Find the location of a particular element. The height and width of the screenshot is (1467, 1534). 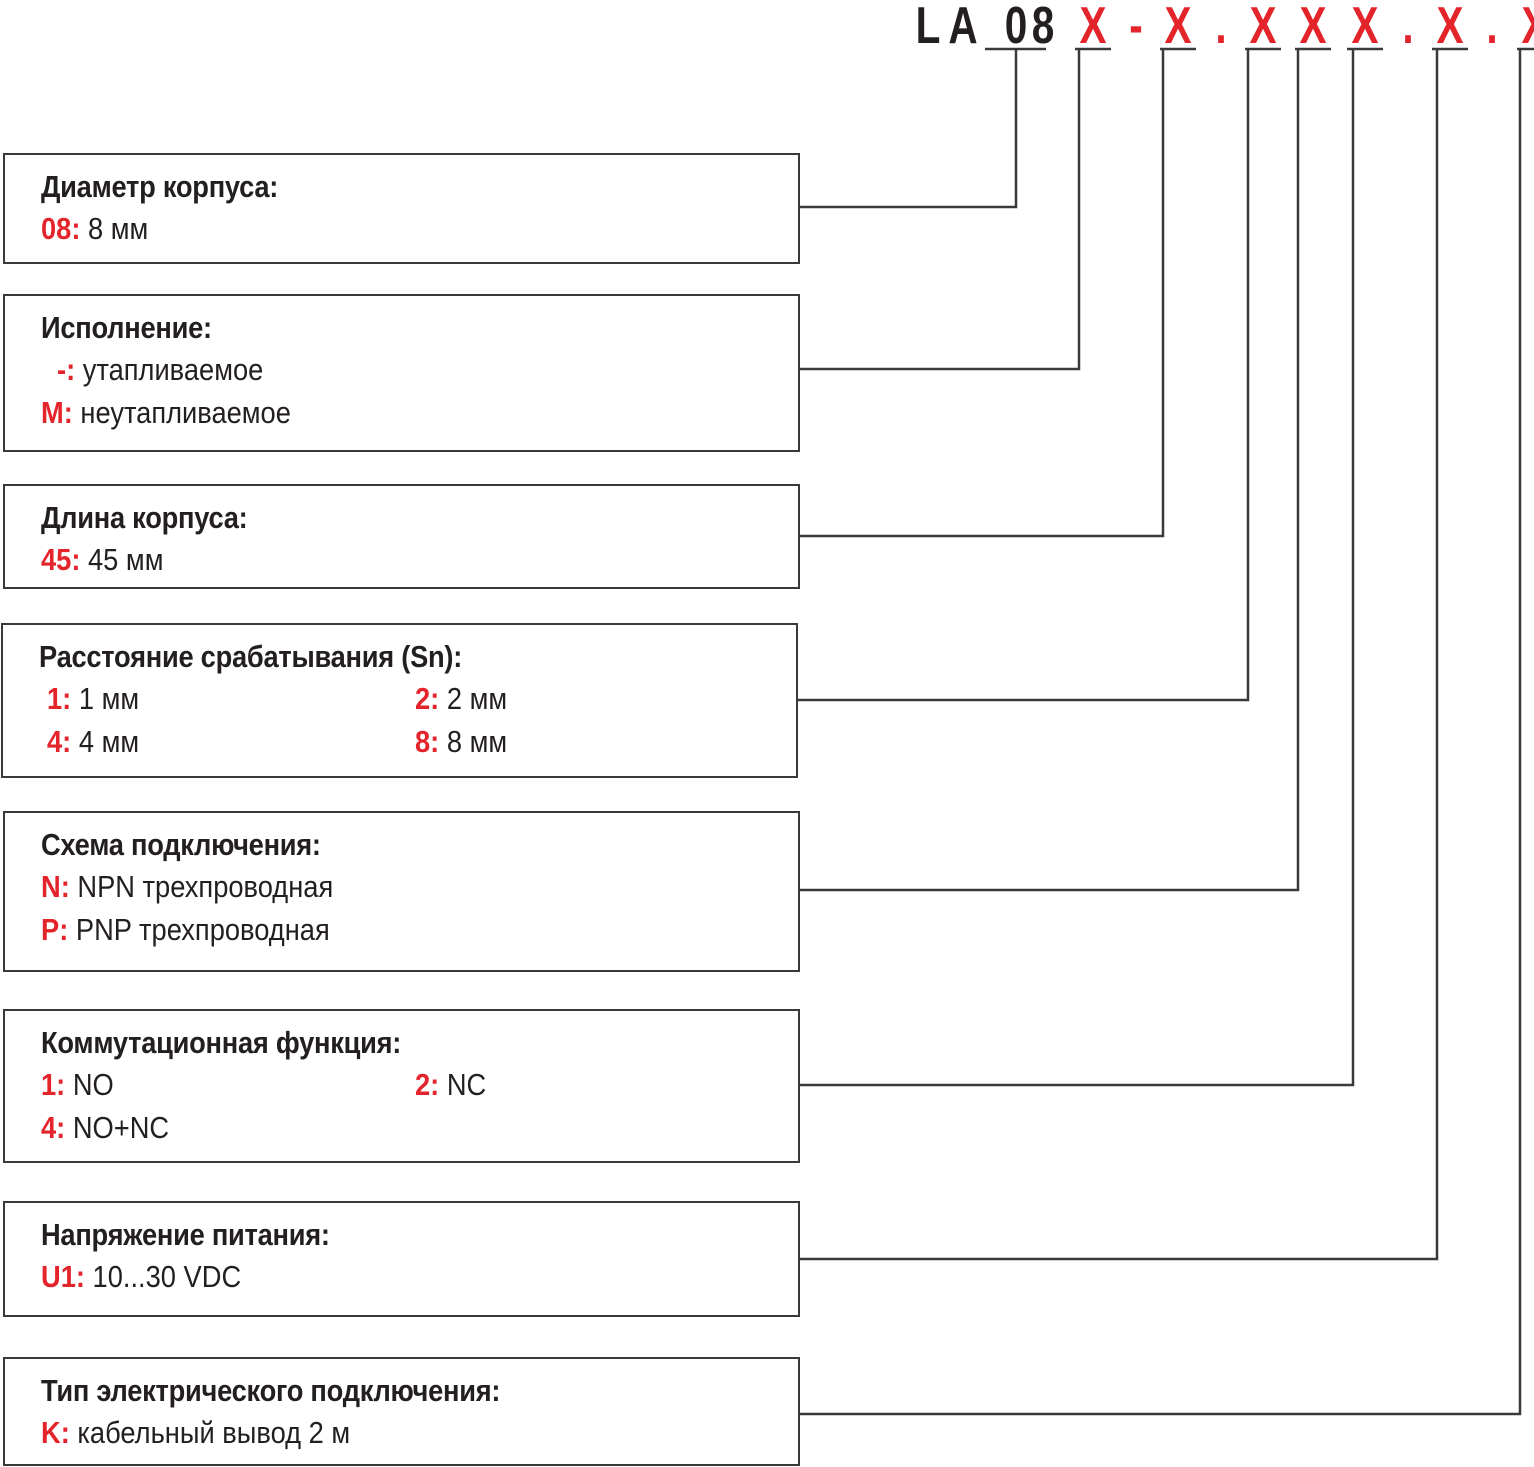

option-value: NC is located at coordinates (463, 1084).